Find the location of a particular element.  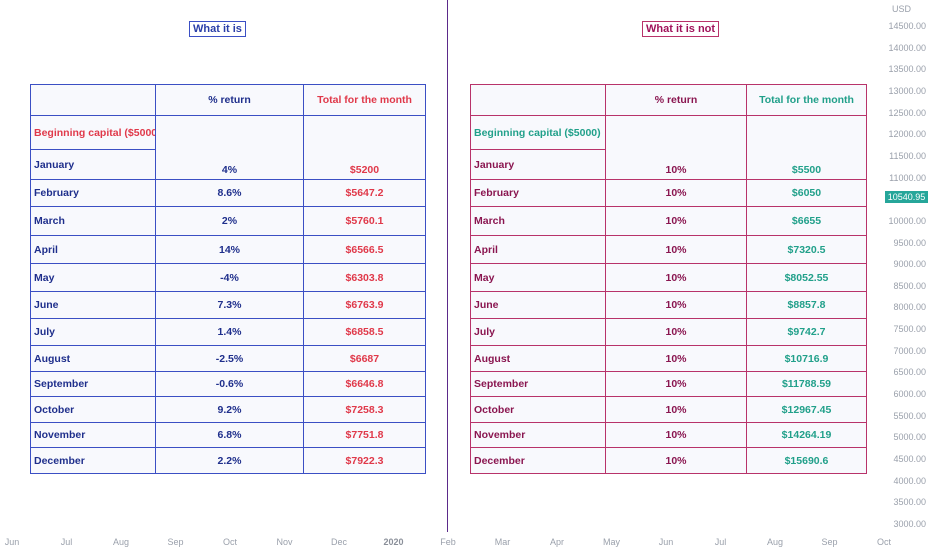

table-row: May -4% $6303.8 is located at coordinates (228, 277).